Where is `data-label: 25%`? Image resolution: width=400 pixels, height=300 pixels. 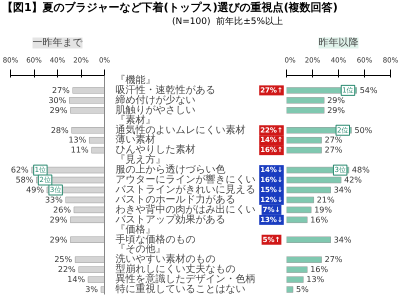 data-label: 25% is located at coordinates (63, 259).